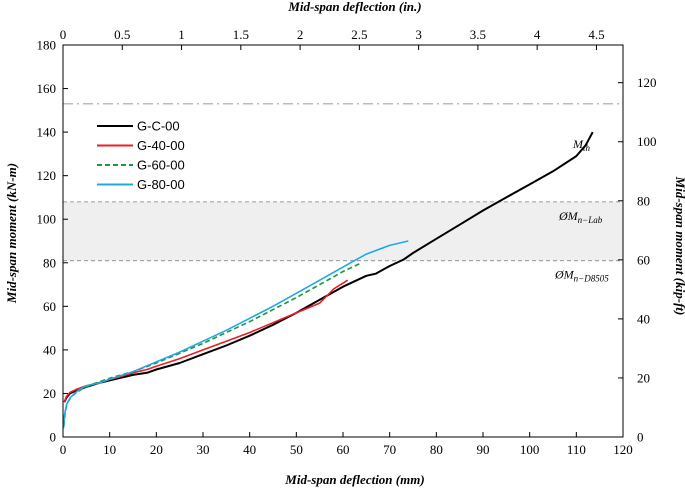  I want to click on x2-tick-label: 2, so click(300, 34).